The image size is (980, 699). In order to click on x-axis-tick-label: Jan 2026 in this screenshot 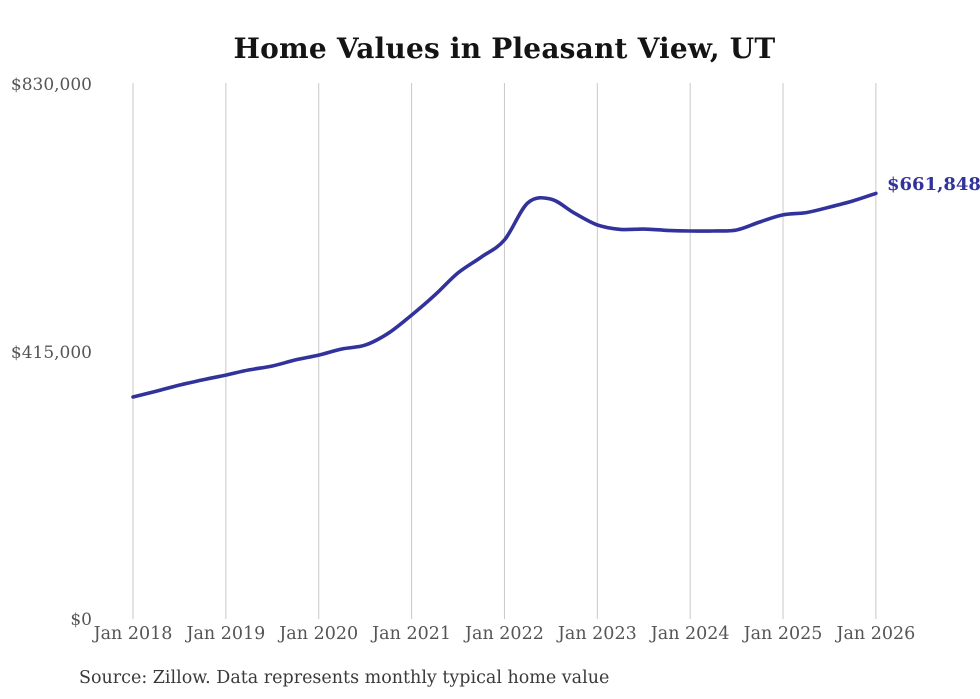, I will do `click(876, 634)`.